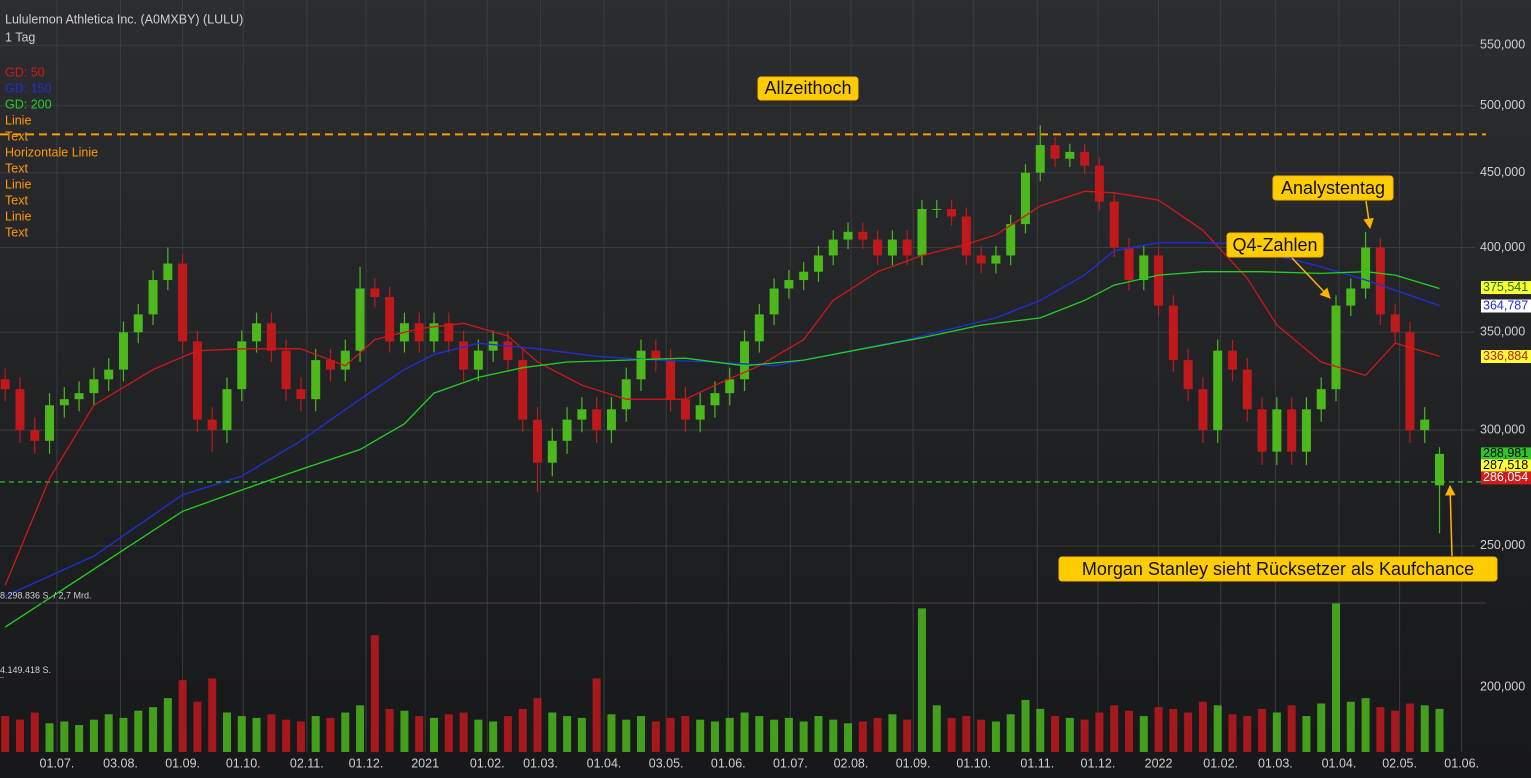 Image resolution: width=1531 pixels, height=778 pixels. I want to click on x-tick-label: 01.04., so click(604, 763).